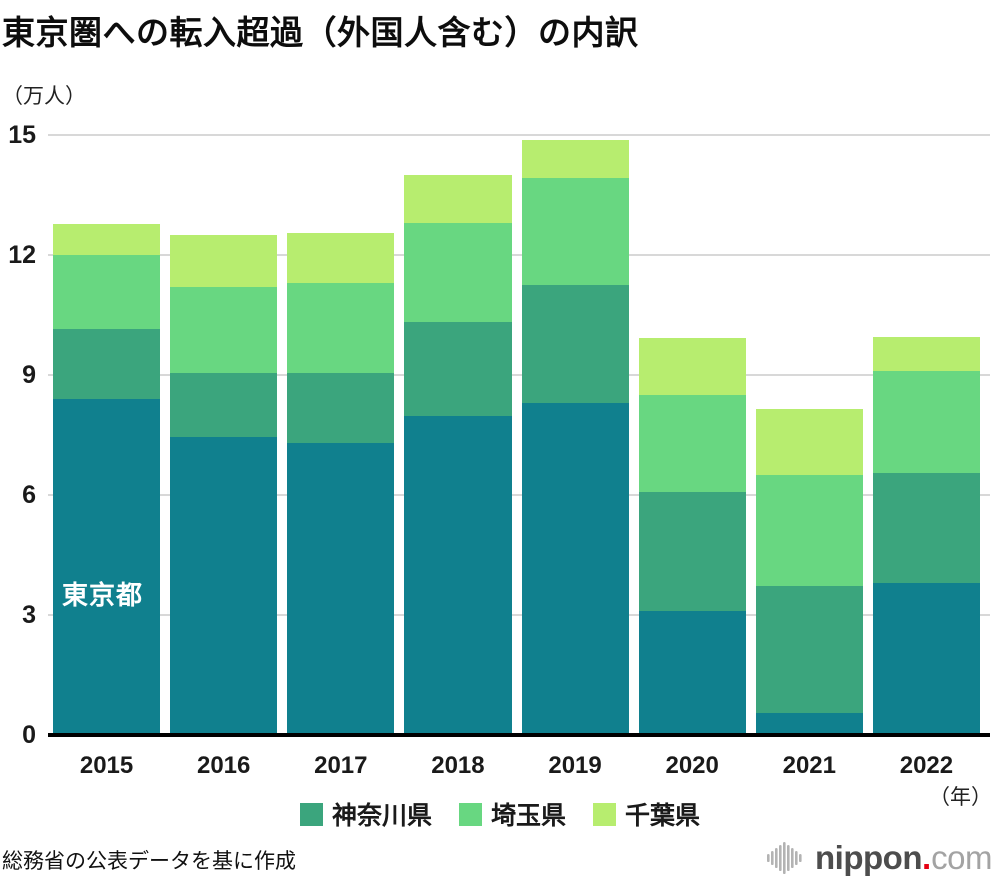 This screenshot has width=1000, height=880. I want to click on legend-item-kanagawa: 神奈川県, so click(365, 814).